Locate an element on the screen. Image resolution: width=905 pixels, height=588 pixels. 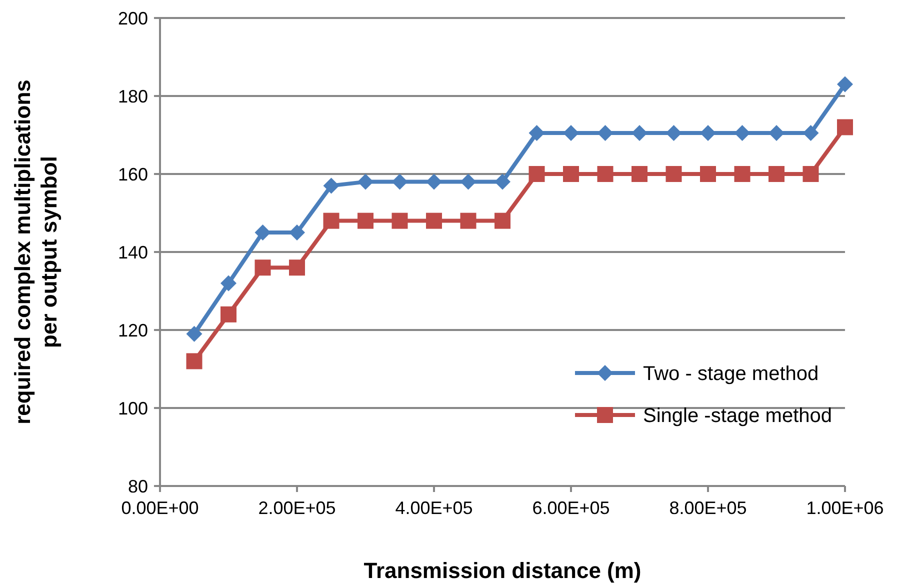
legend-label: Single -stage method is located at coordinates (737, 416).